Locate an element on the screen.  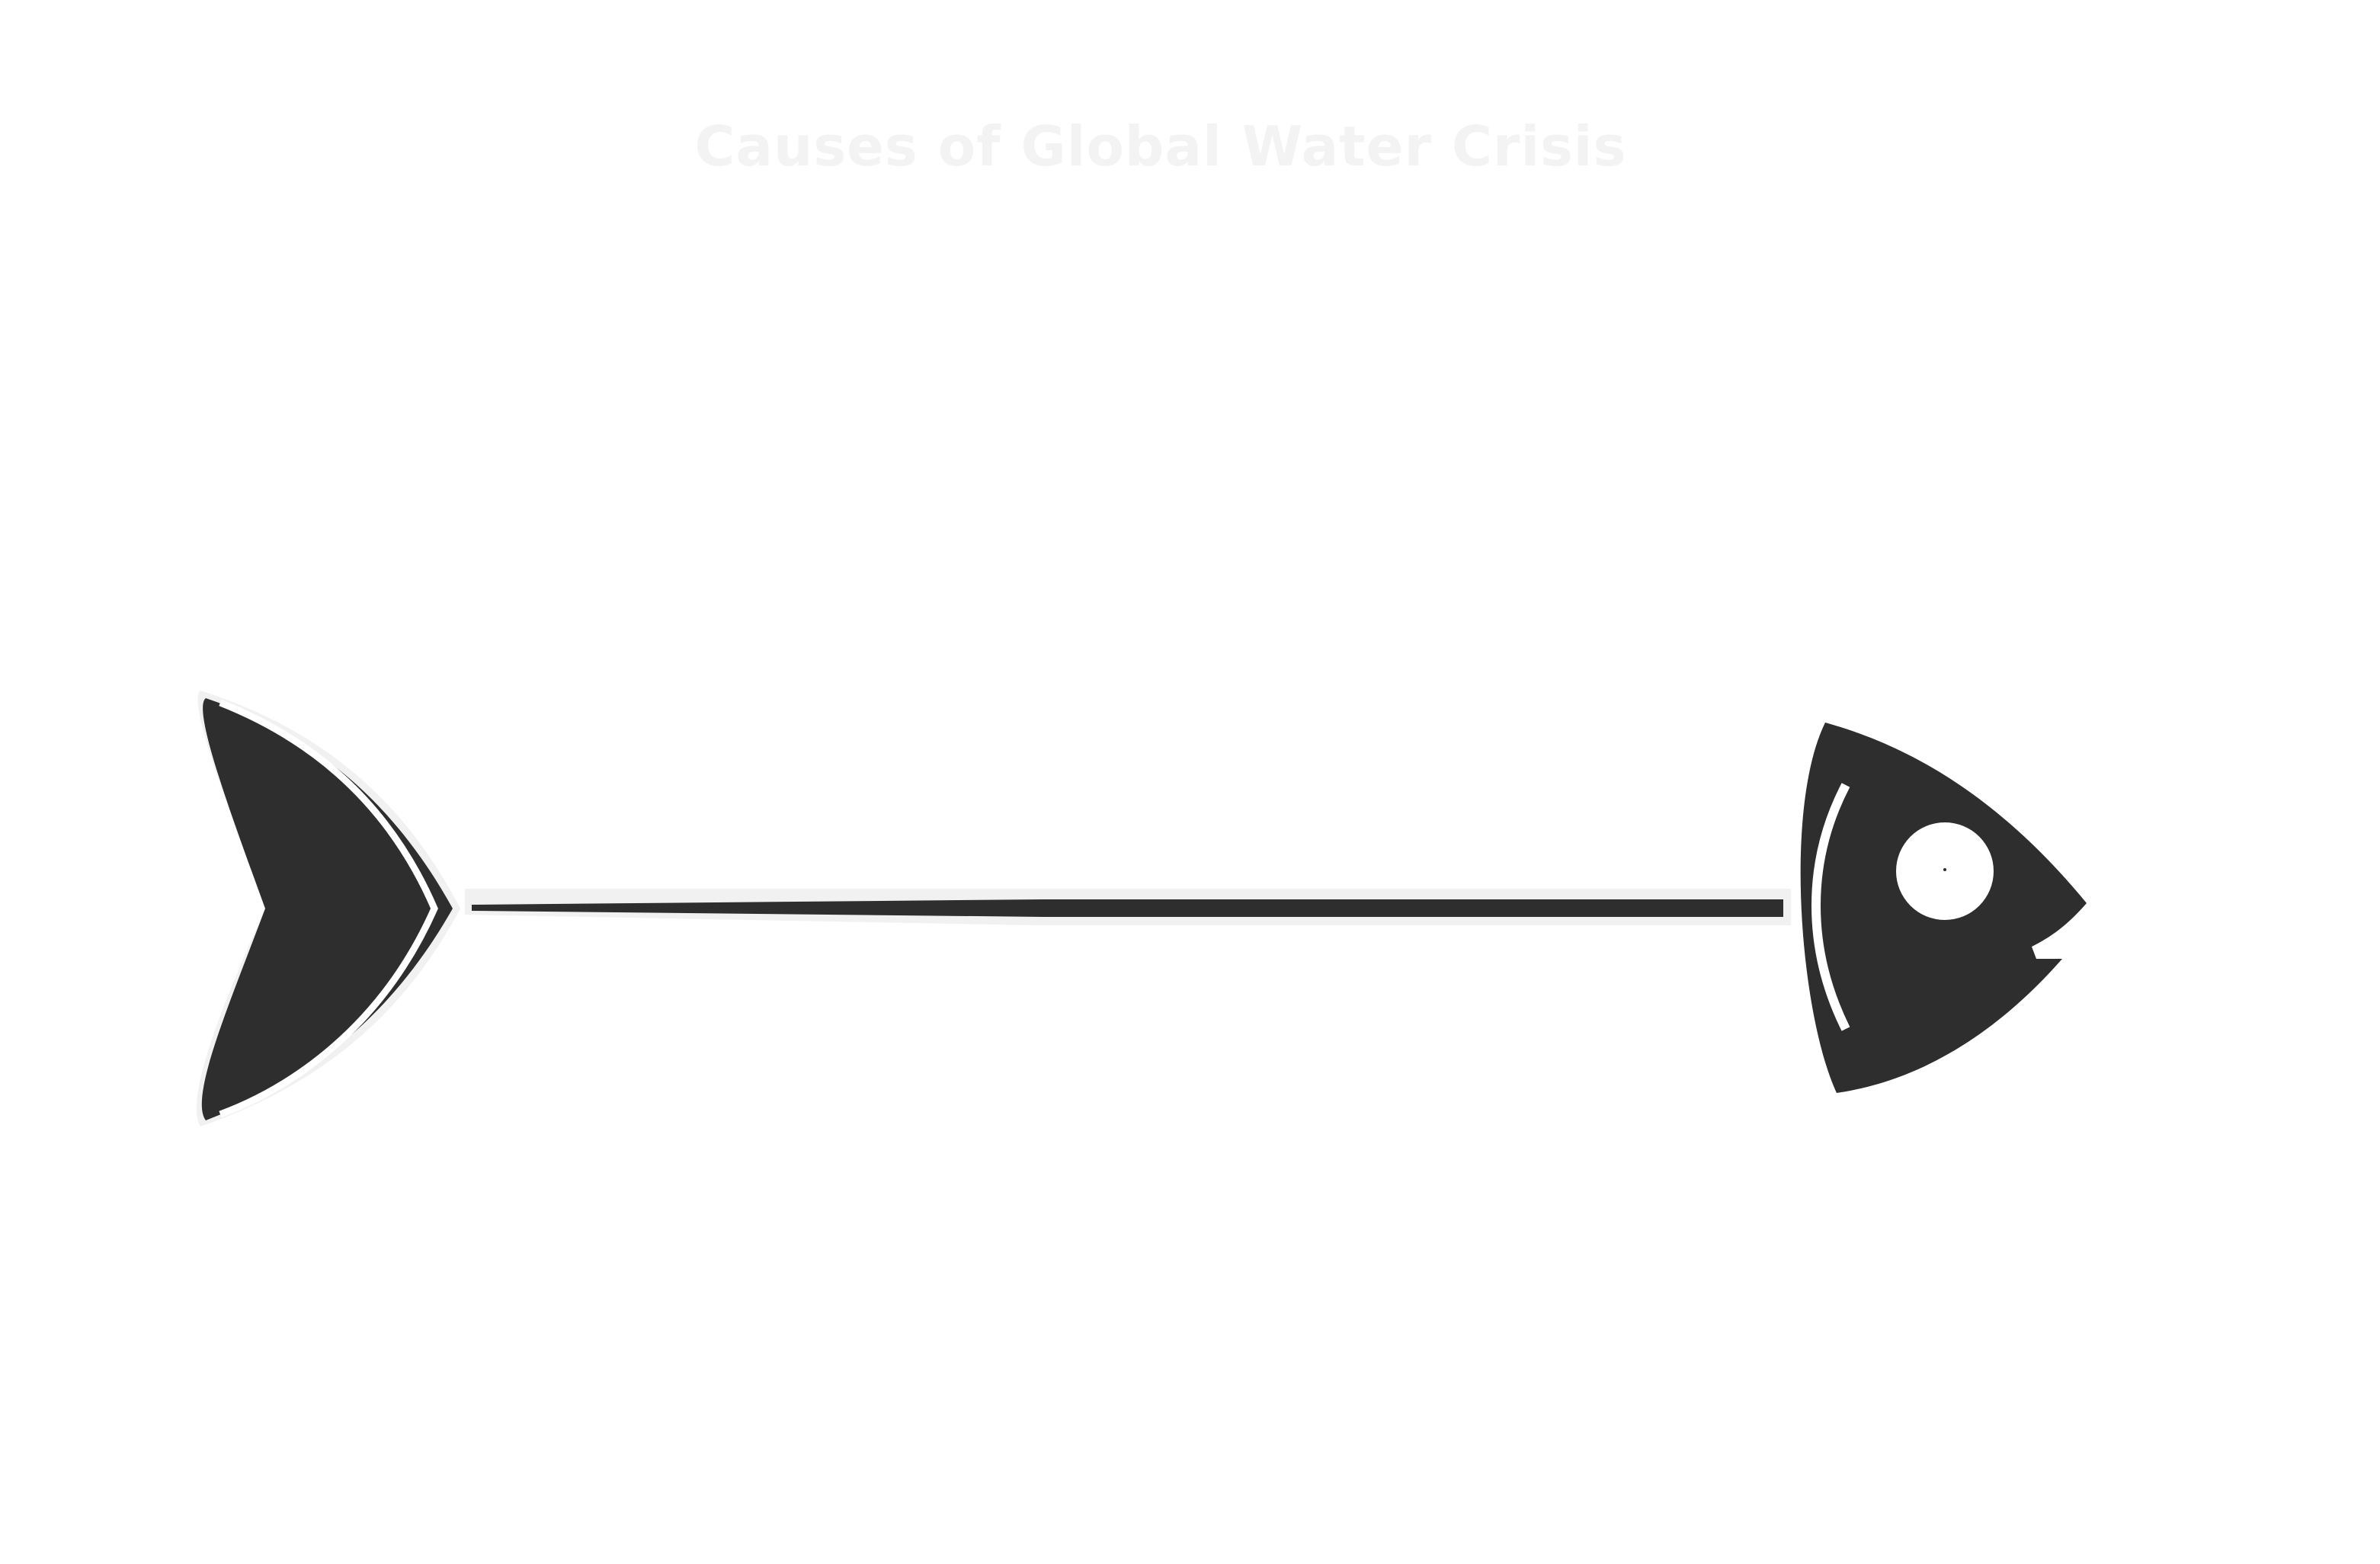
fish-spine is located at coordinates (1128, 907).